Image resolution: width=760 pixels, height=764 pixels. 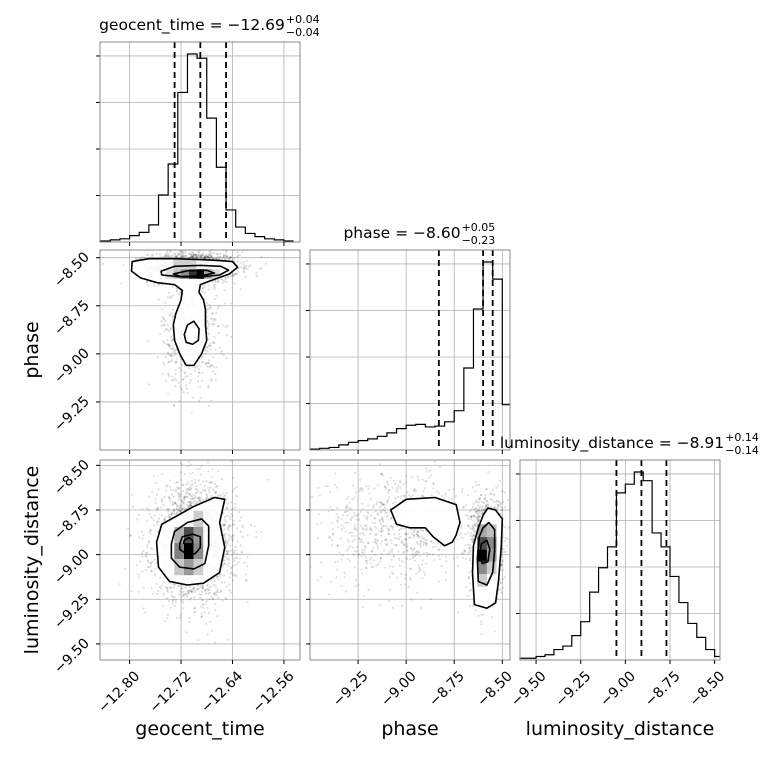 I want to click on panel-title-phase: phase = −8.60, so click(x=401, y=233).